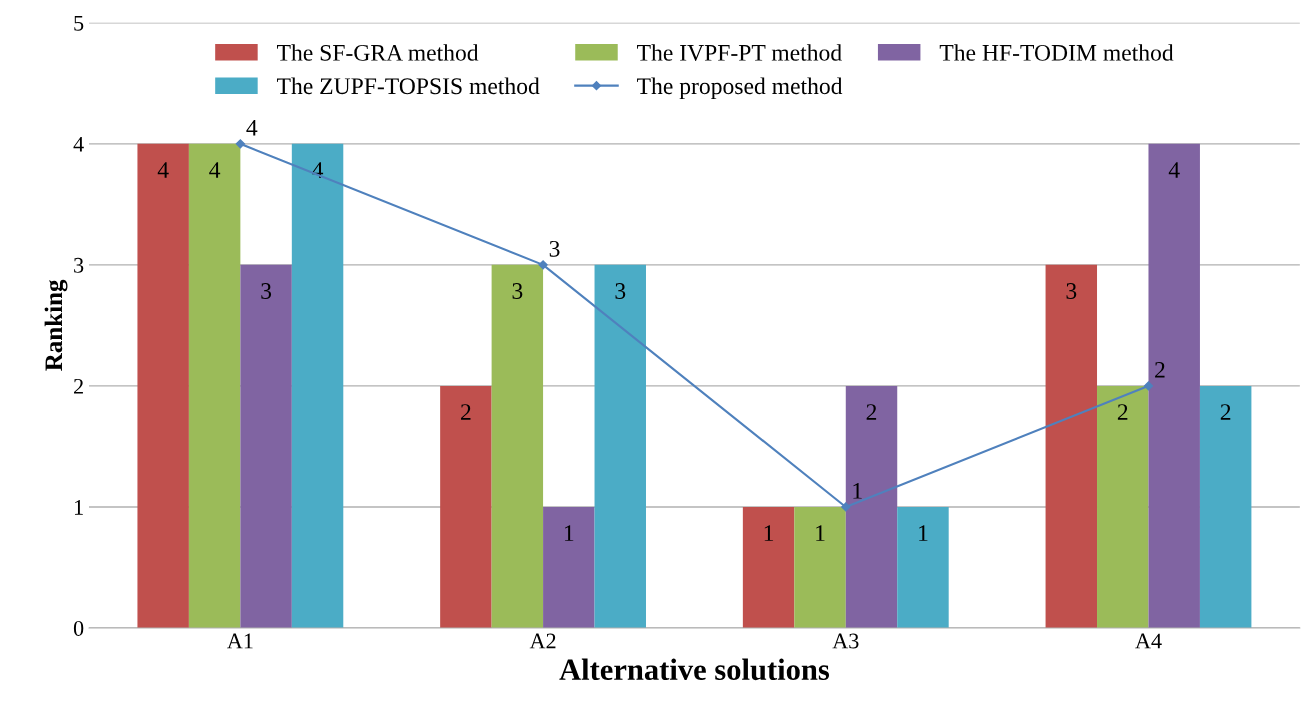 This screenshot has height=712, width=1309. Describe the element at coordinates (78, 386) in the screenshot. I see `y-tick-label: 2` at that location.